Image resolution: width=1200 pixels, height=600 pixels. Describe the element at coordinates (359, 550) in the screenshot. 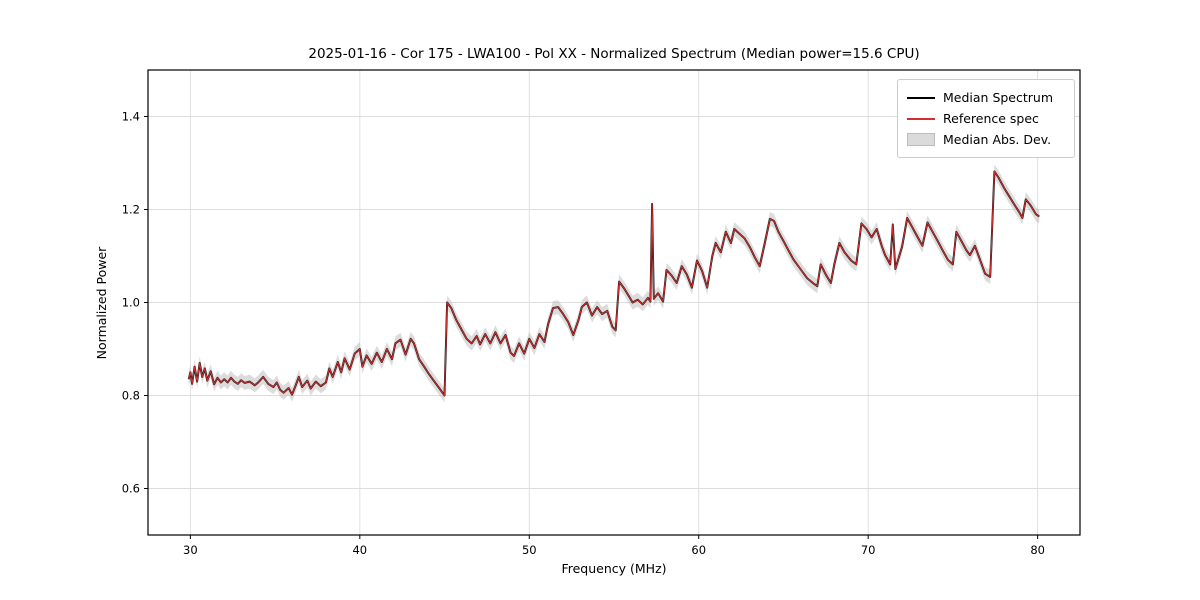

I see `x-tick-label: 40` at that location.